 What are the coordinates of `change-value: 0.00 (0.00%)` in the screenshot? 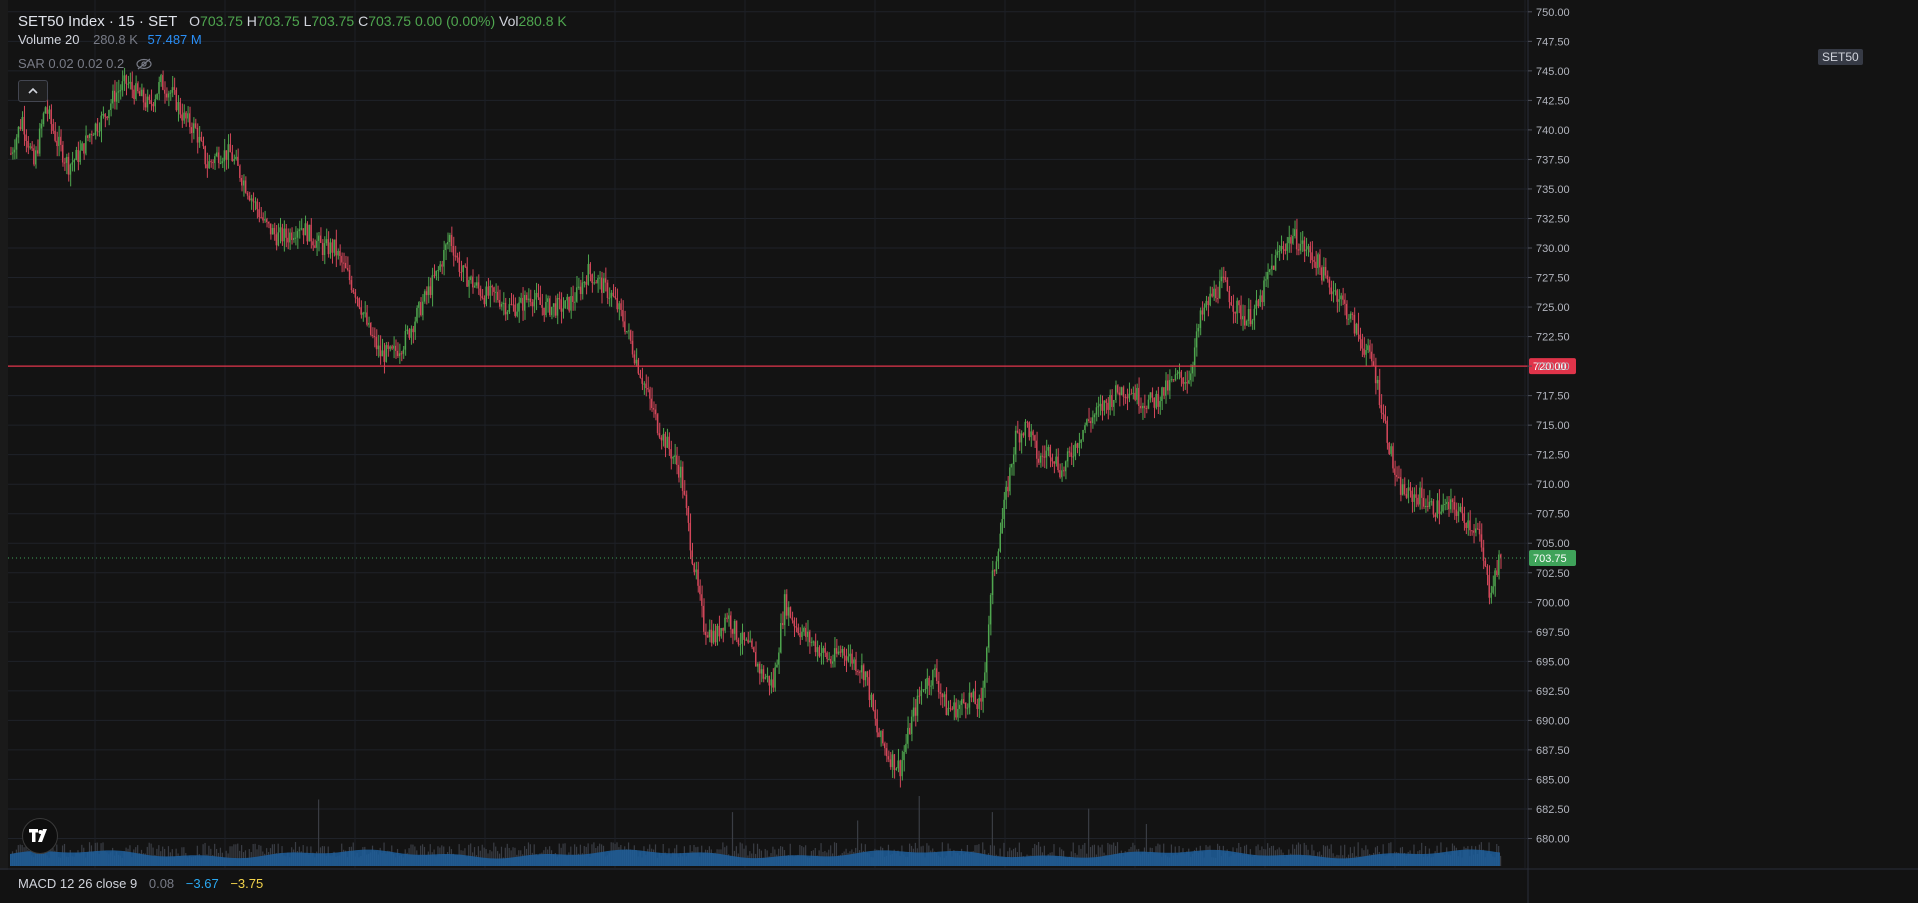 It's located at (455, 21).